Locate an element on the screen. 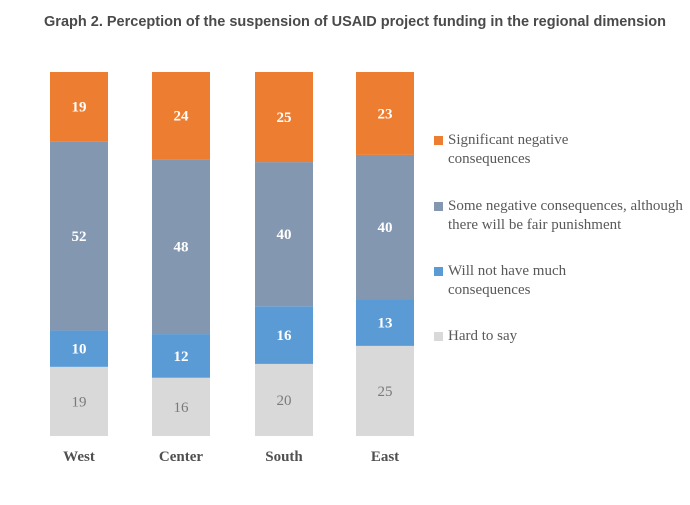  data-label: 12 is located at coordinates (181, 357).